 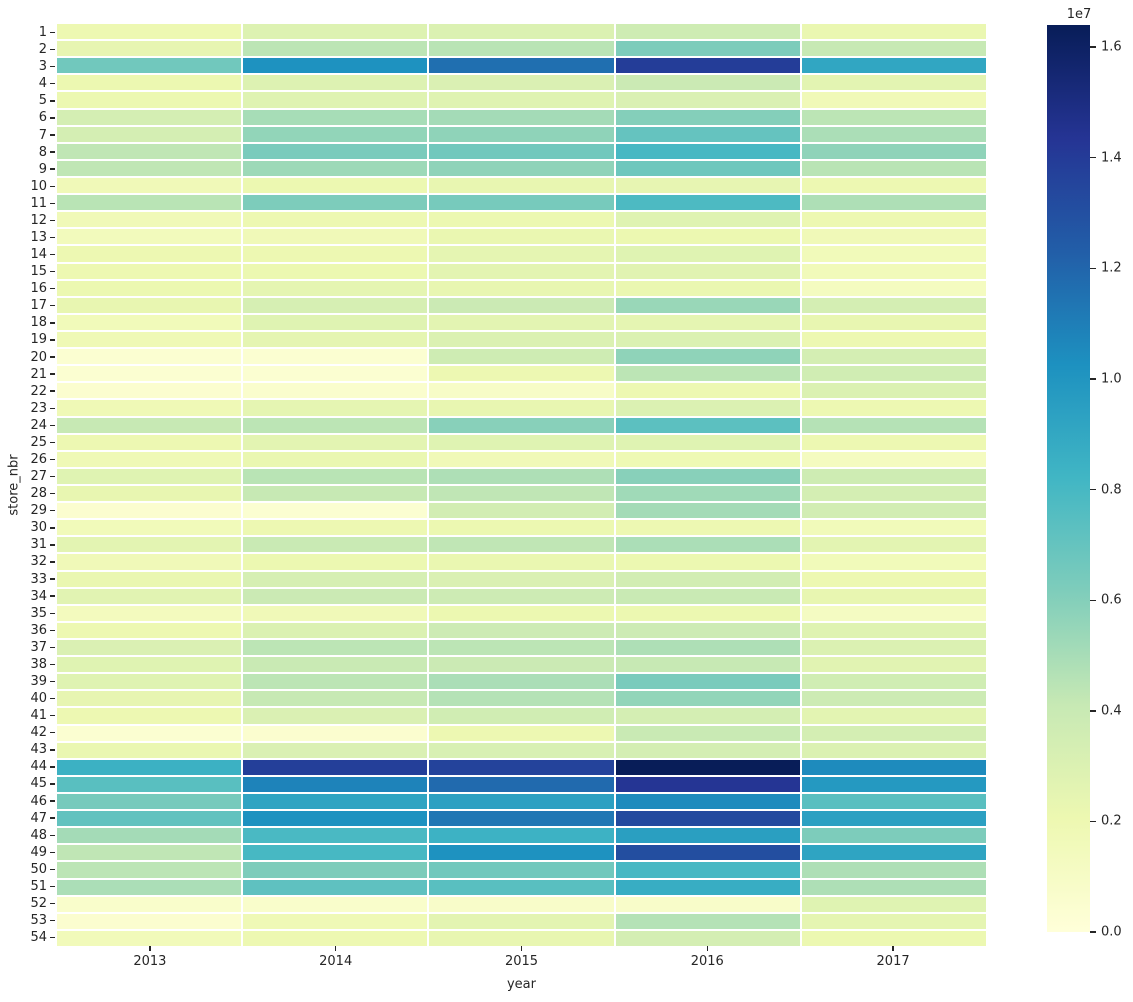 What do you see at coordinates (707, 203) in the screenshot?
I see `heatmap-cell-store11-2016` at bounding box center [707, 203].